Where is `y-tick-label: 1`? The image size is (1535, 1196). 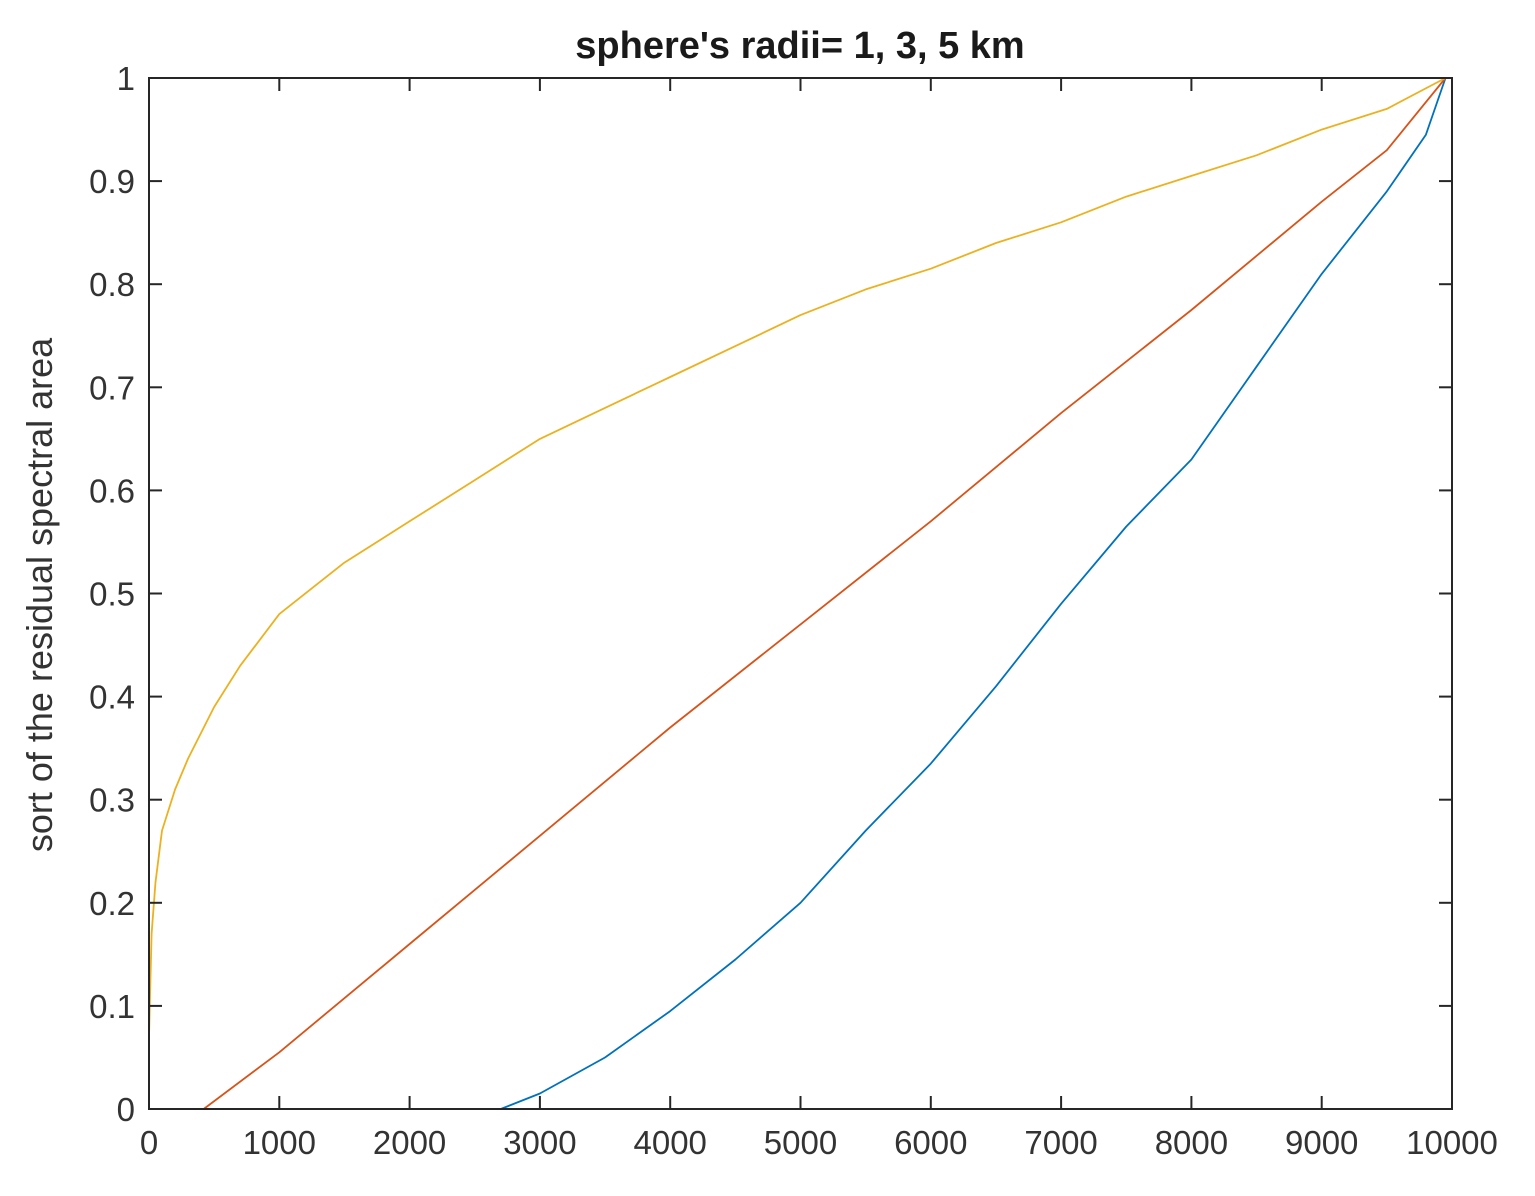
y-tick-label: 1 is located at coordinates (126, 78).